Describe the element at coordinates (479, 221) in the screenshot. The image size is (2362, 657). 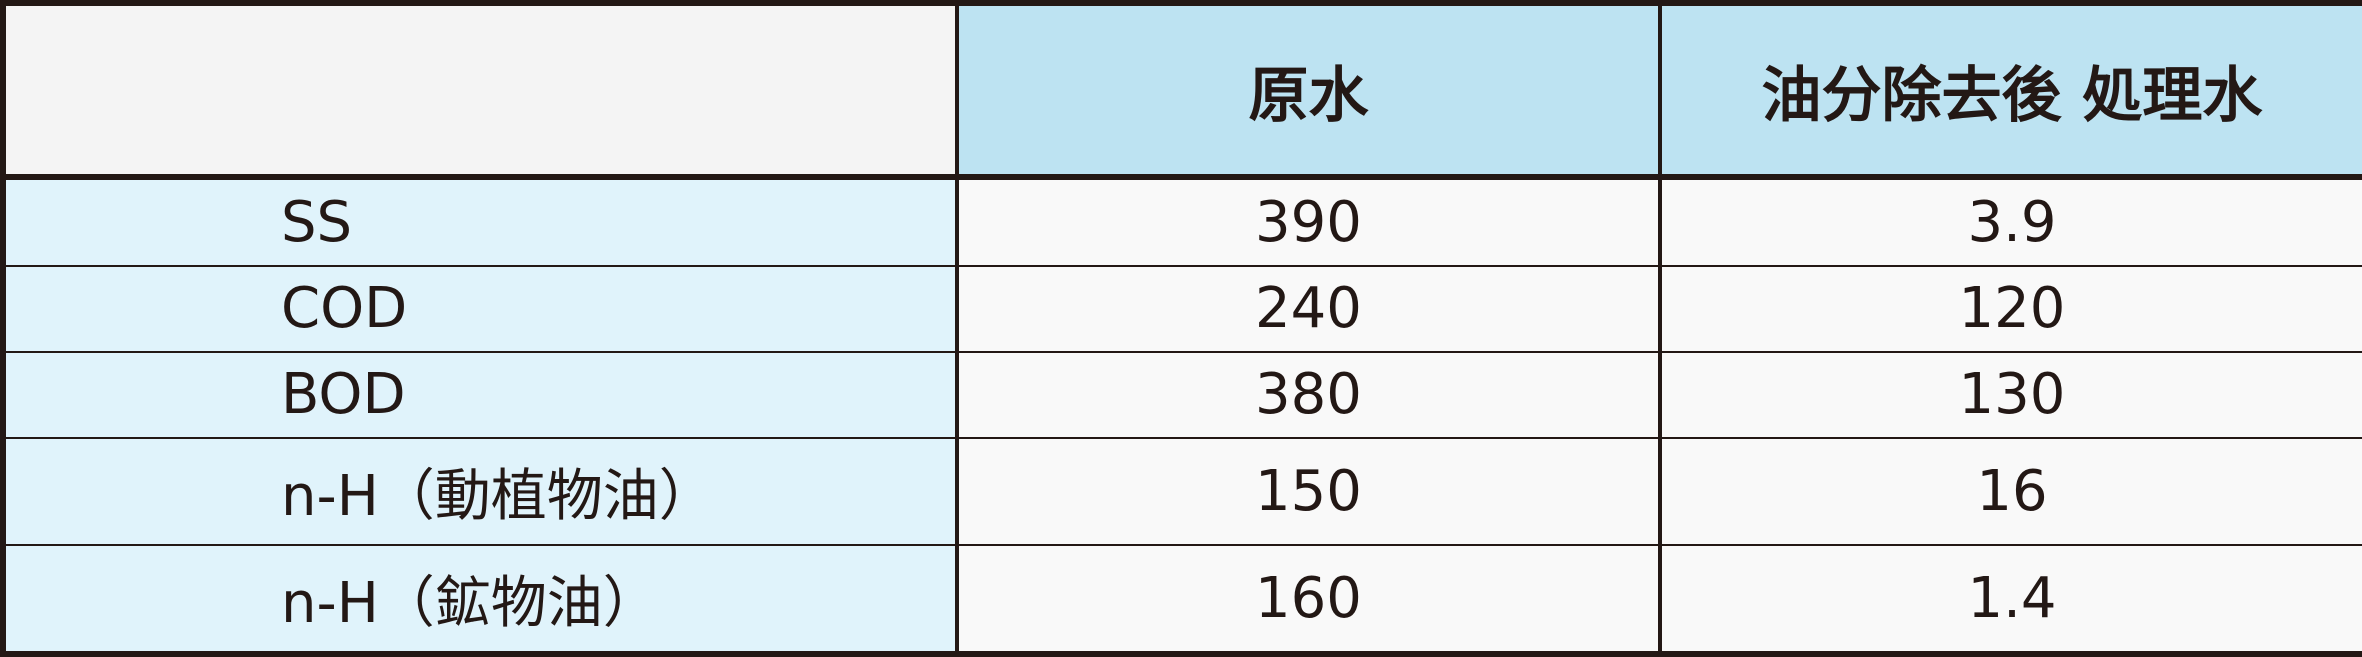
I see `row-label: SS` at that location.